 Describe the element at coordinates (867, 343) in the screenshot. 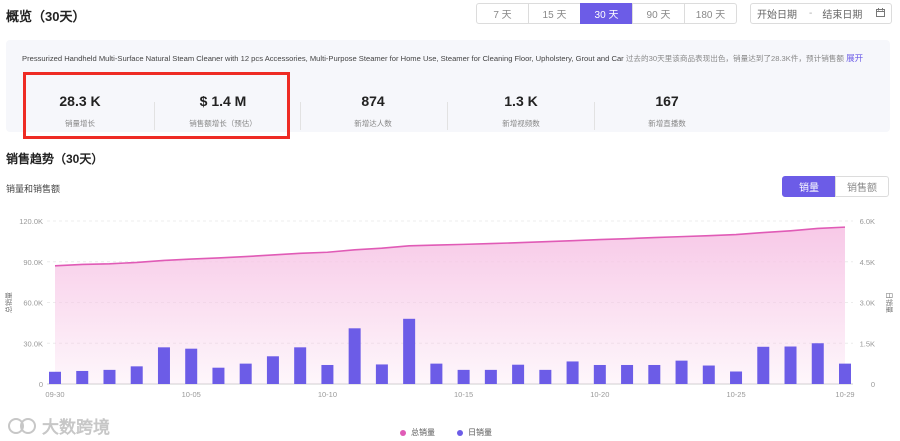

I see `y-tick-label-right: 1.5K` at that location.